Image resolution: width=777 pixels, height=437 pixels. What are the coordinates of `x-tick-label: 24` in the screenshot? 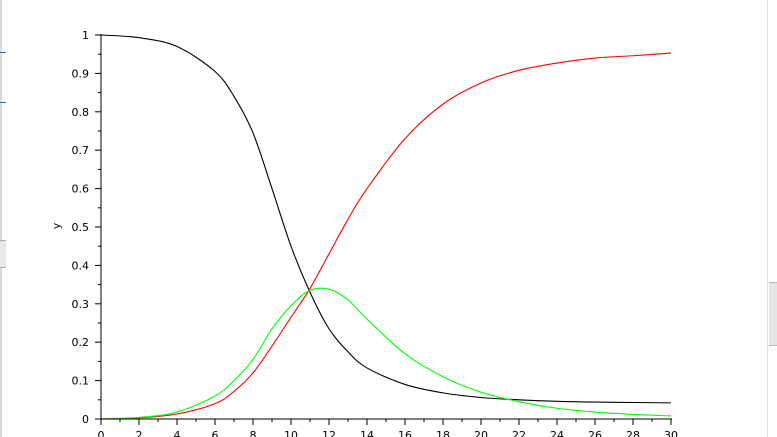 It's located at (557, 433).